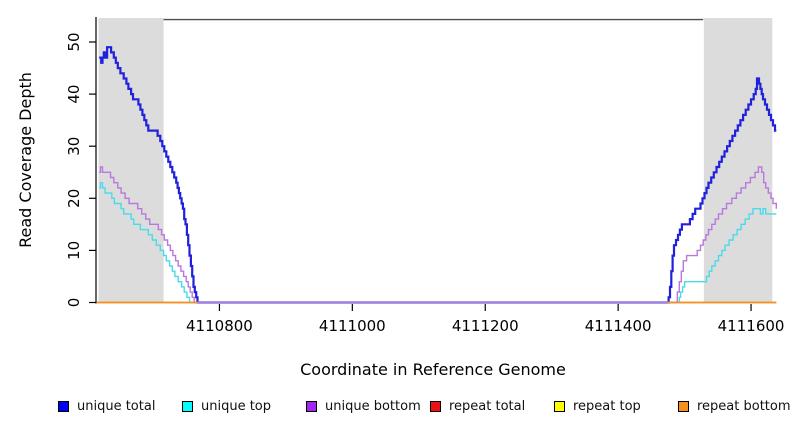 The image size is (792, 432). Describe the element at coordinates (74, 198) in the screenshot. I see `y-tick-label: 20` at that location.